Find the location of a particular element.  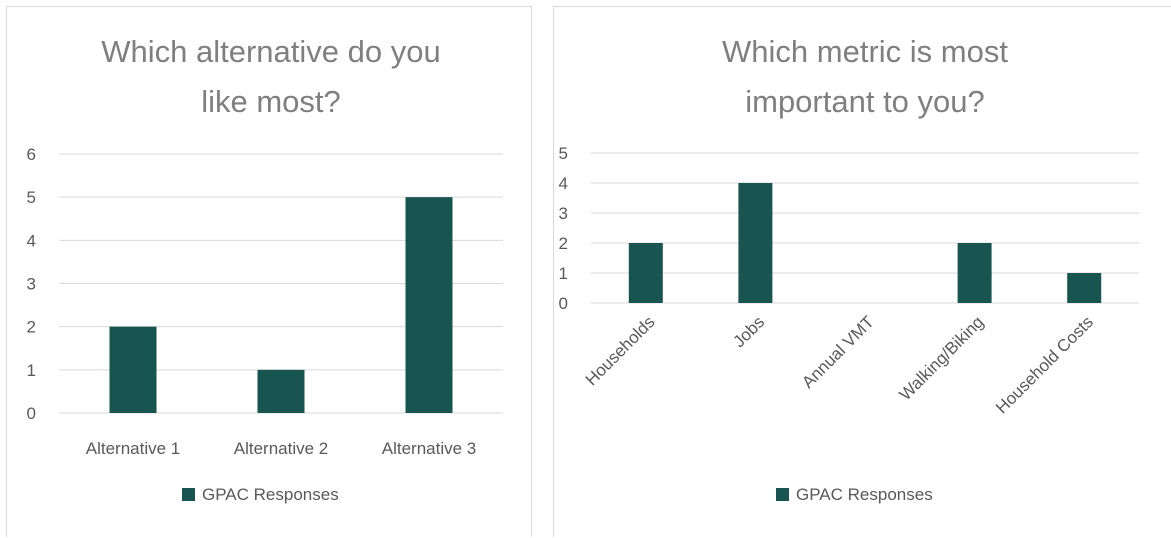

category-label-walking-biking: Walking/Biking is located at coordinates (942, 358).